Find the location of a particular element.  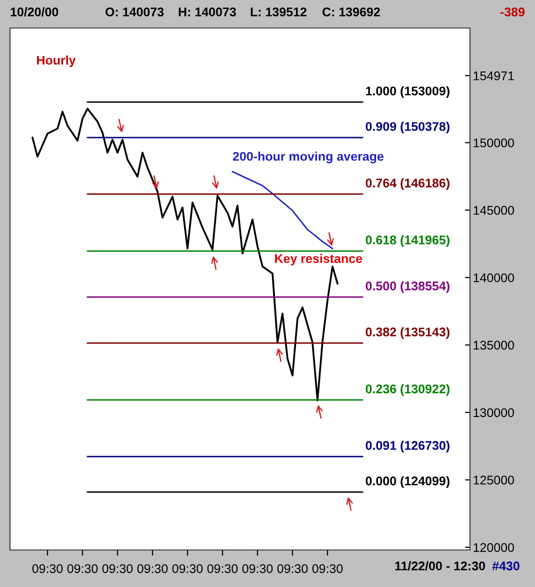

series-label: 0.091 (126730) is located at coordinates (408, 446).